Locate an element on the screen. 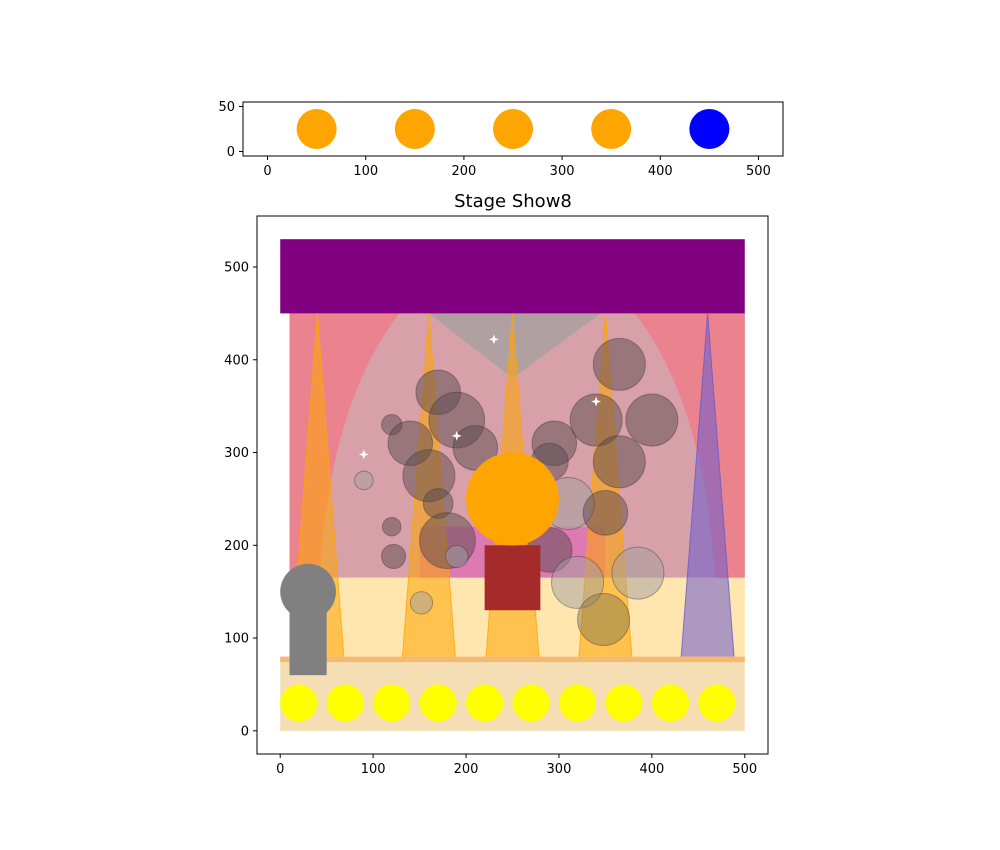 The width and height of the screenshot is (1000, 850). top-axes-frame is located at coordinates (513, 129).